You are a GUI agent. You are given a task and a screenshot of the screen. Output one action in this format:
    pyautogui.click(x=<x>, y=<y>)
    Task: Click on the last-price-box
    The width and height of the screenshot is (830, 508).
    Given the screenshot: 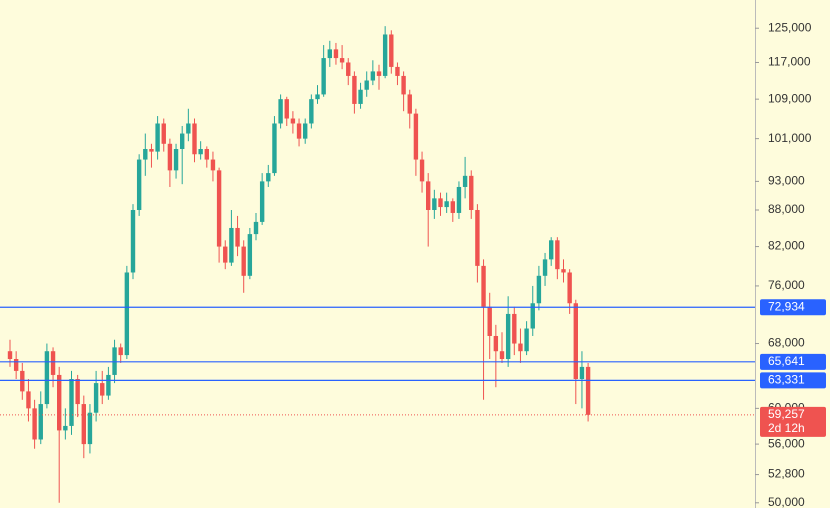 What is the action you would take?
    pyautogui.click(x=793, y=421)
    